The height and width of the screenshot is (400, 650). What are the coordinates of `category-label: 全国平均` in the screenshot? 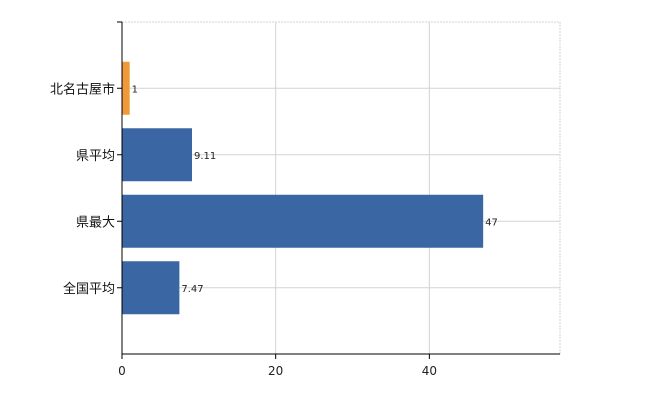 It's located at (89, 289).